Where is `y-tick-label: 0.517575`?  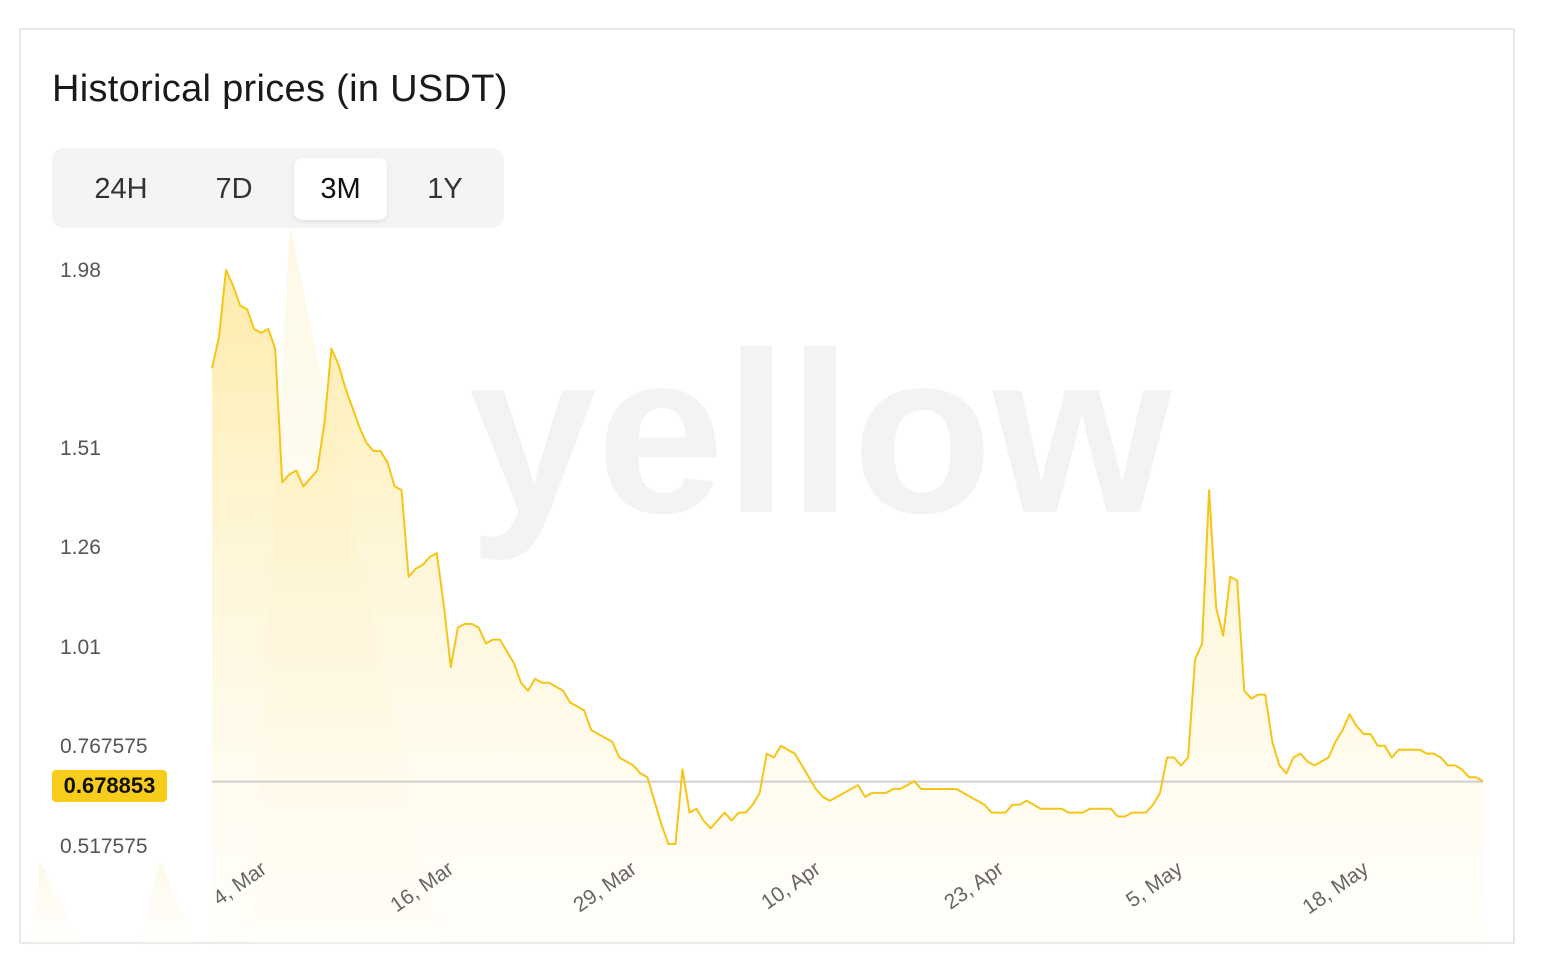
y-tick-label: 0.517575 is located at coordinates (104, 846).